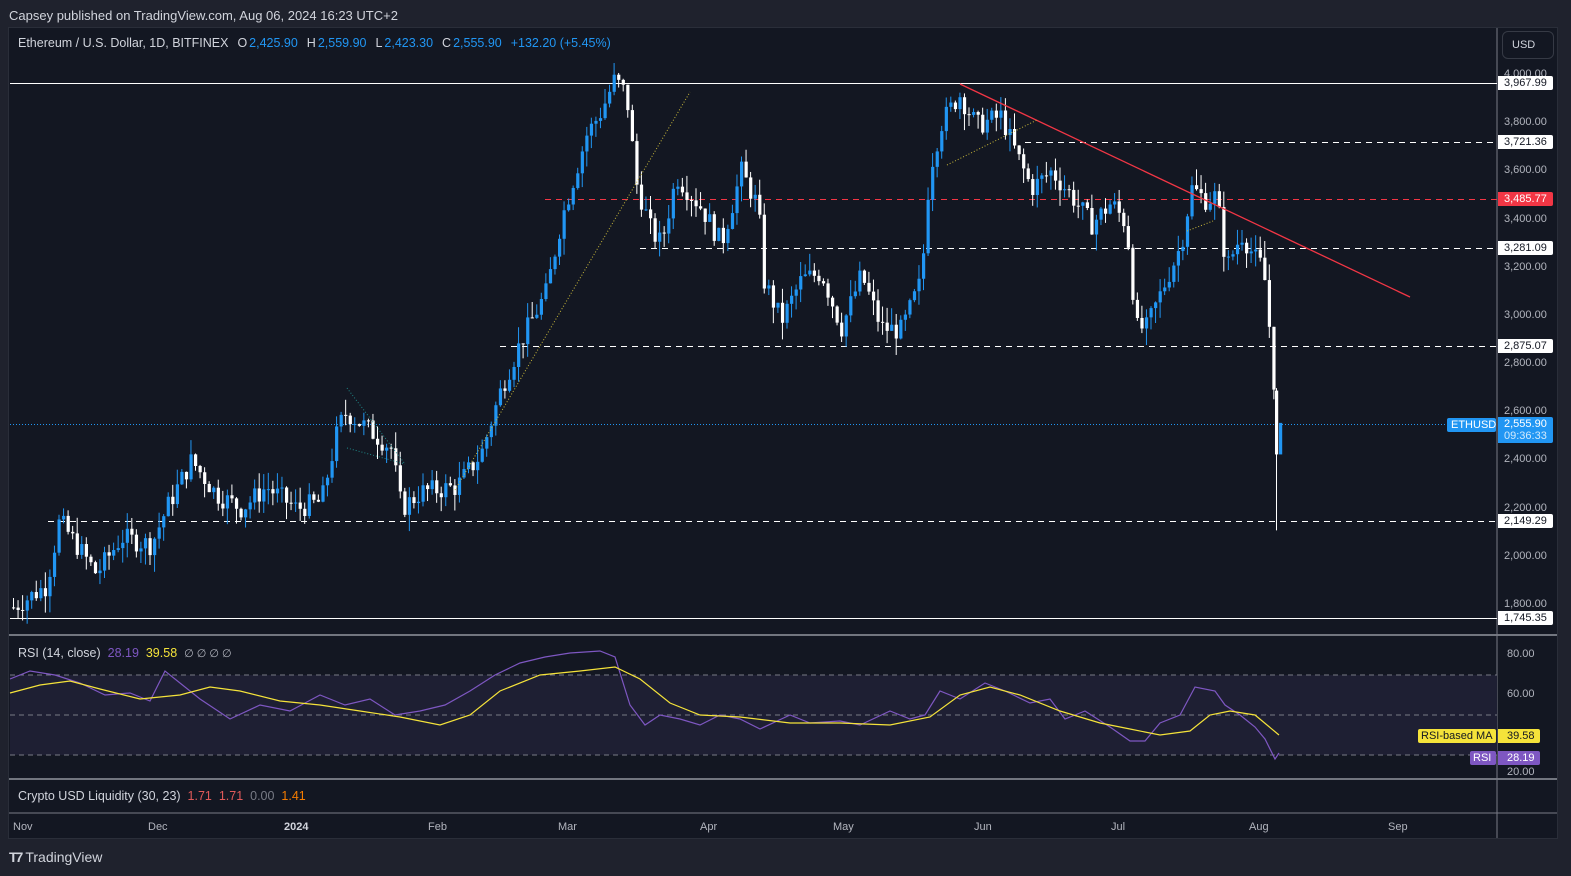  Describe the element at coordinates (55, 857) in the screenshot. I see `tradingview-brand: T7 TradingView` at that location.